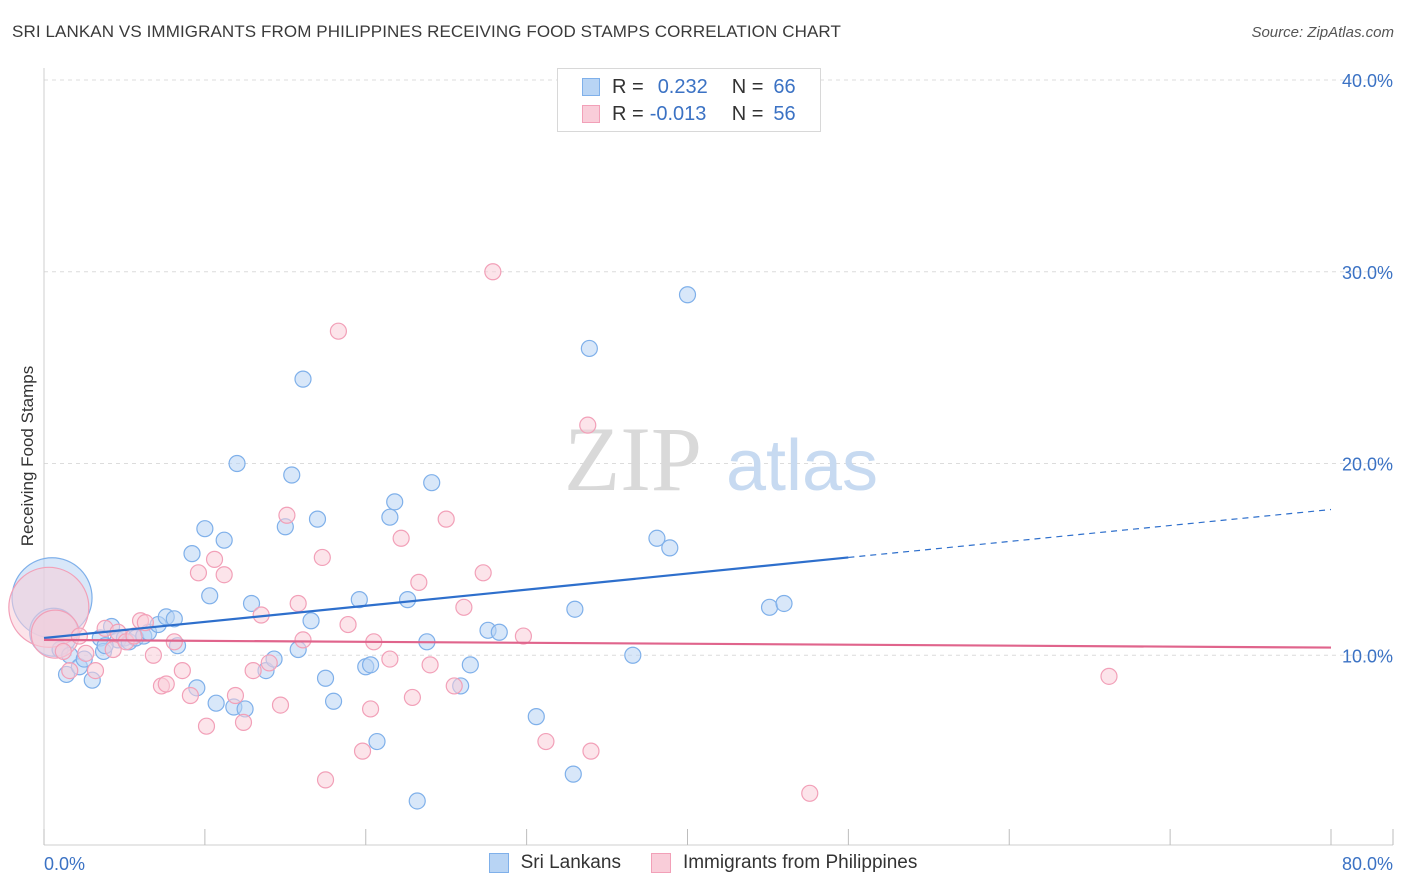  I want to click on y-tick-label: 40.0%, so click(1367, 81).